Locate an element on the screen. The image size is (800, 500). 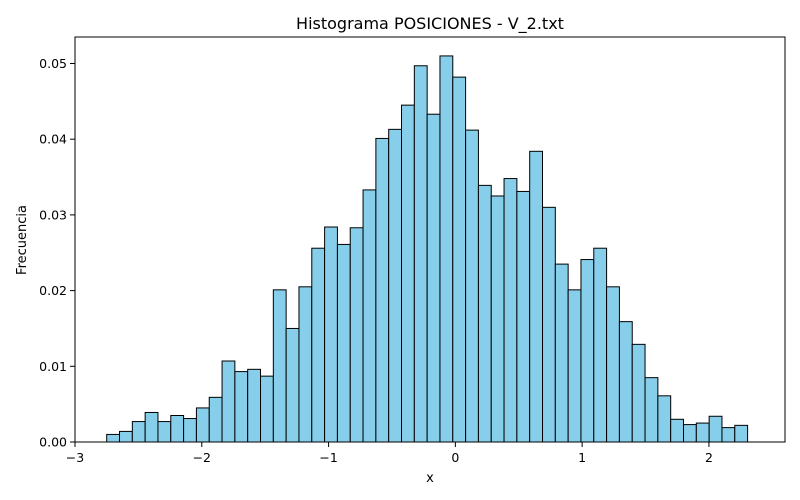
y-tick-label: 0.01 is located at coordinates (53, 366).